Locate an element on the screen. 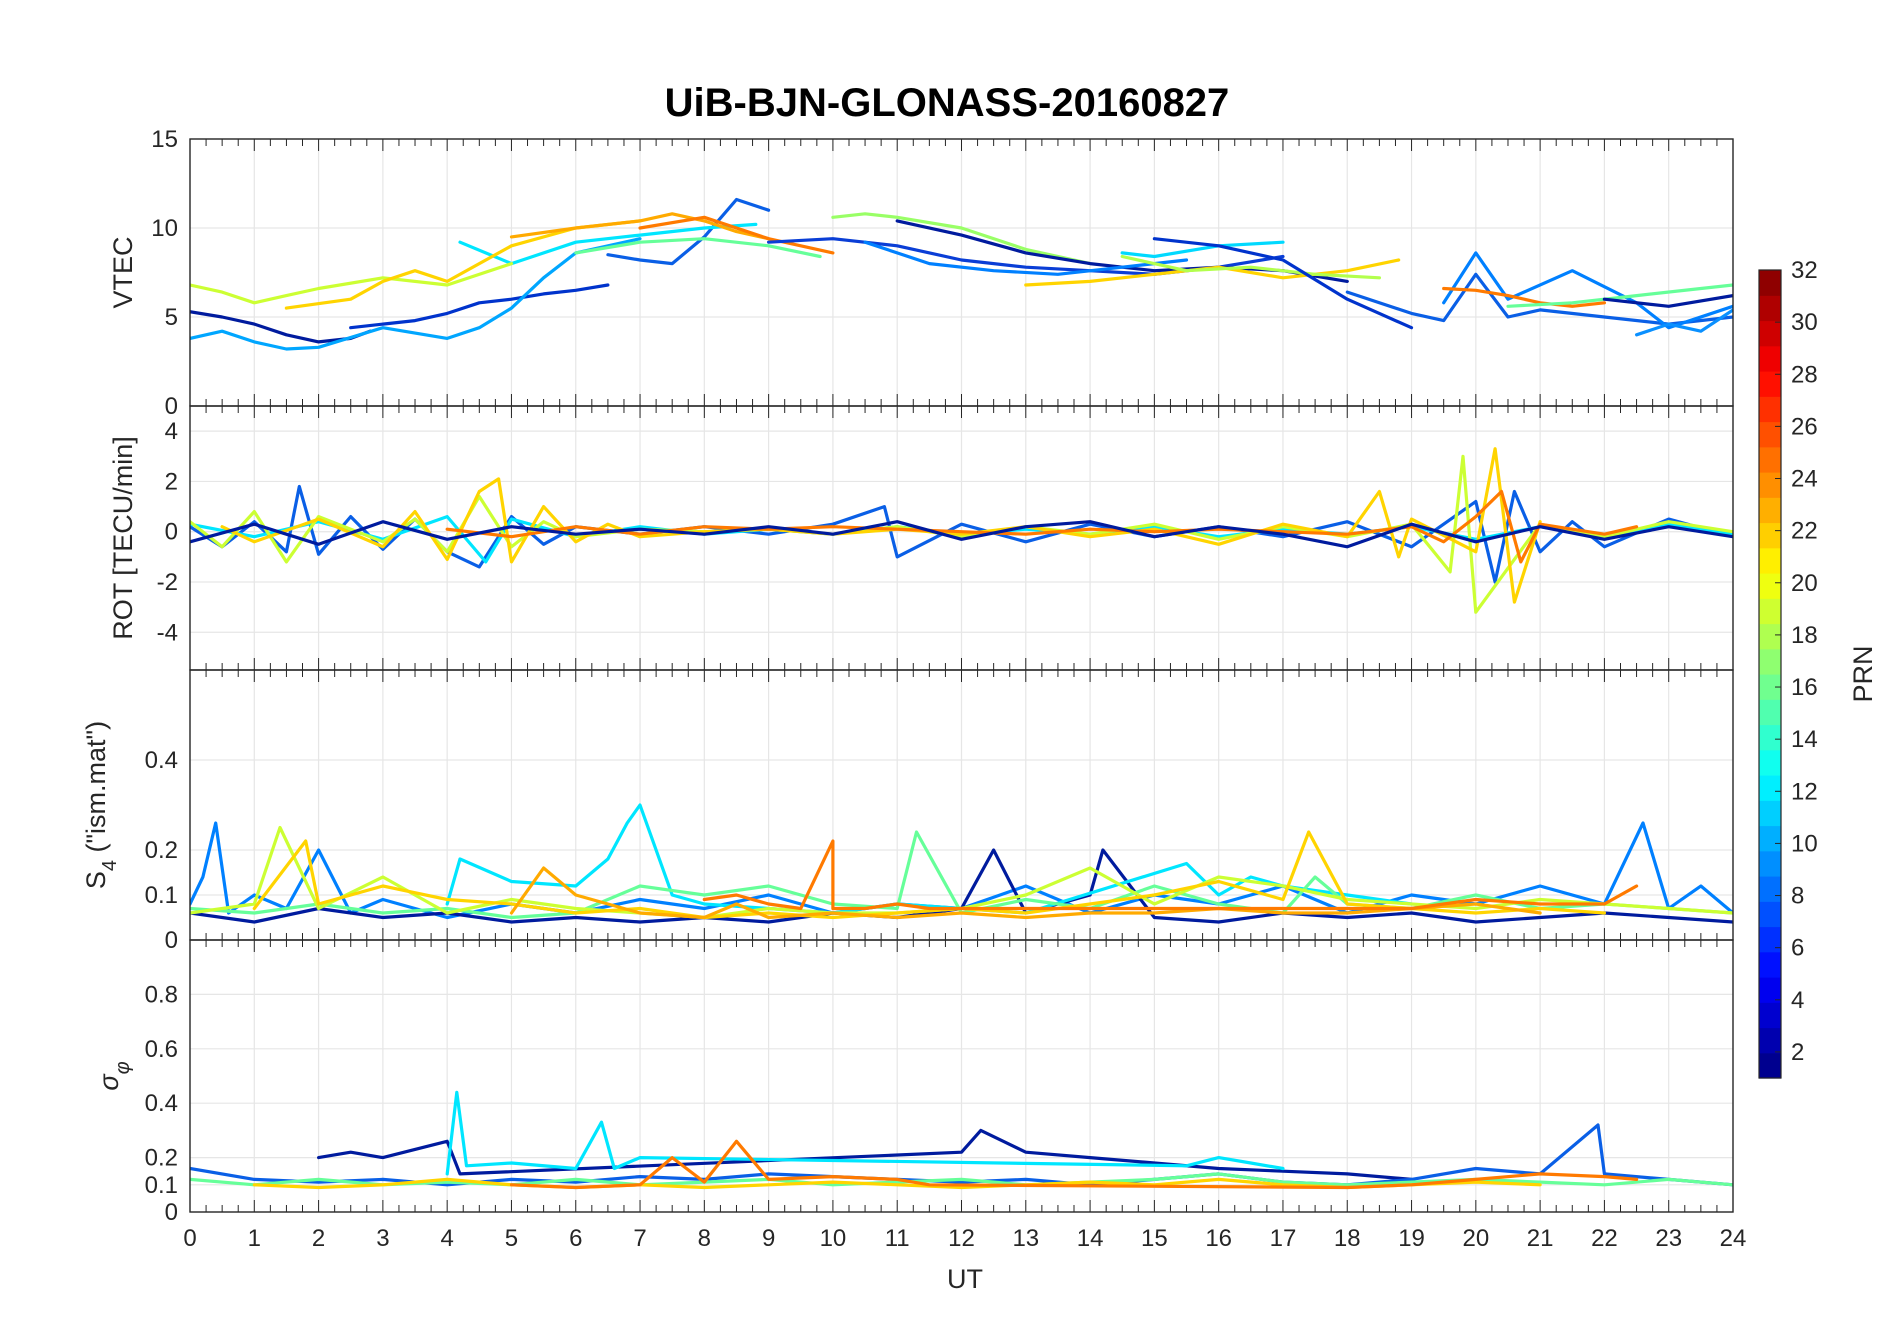 Image resolution: width=1902 pixels, height=1330 pixels. x-tick-label: 4 is located at coordinates (446, 1238).